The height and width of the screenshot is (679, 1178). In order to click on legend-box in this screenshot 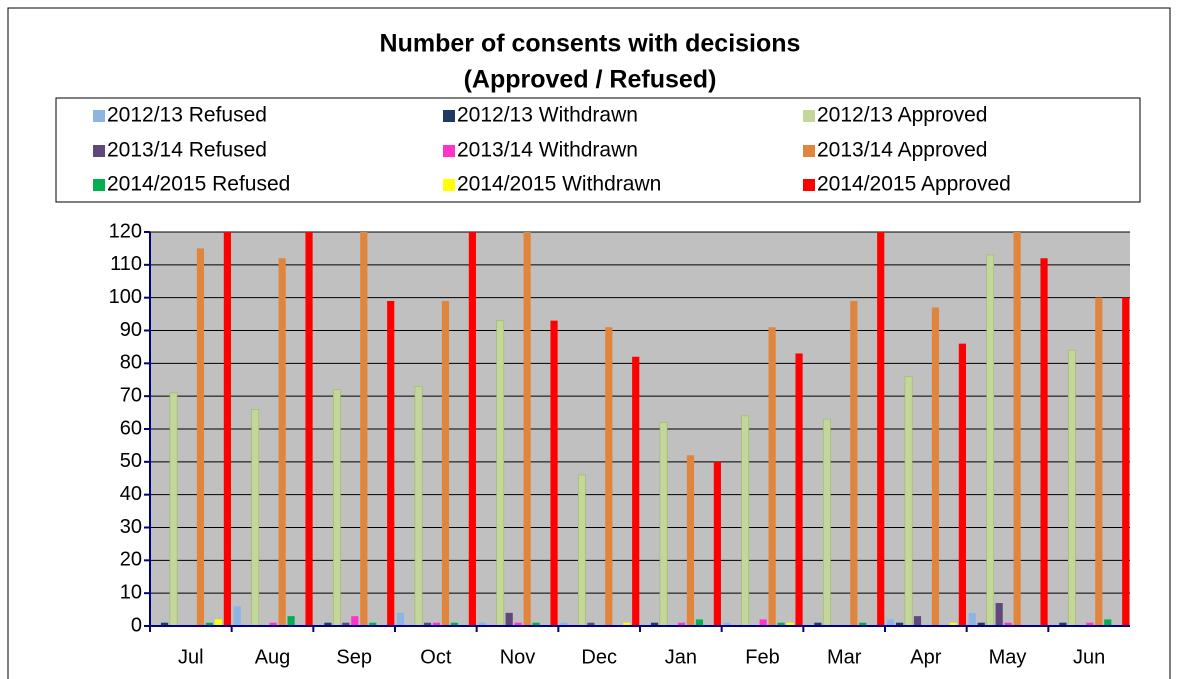, I will do `click(598, 150)`.